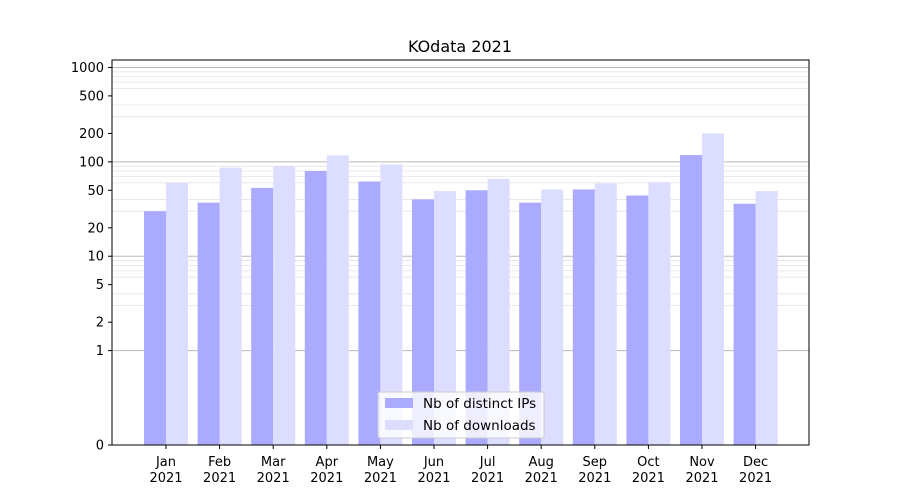 The width and height of the screenshot is (900, 500). I want to click on legend-label-downloads: Nb of downloads, so click(479, 426).